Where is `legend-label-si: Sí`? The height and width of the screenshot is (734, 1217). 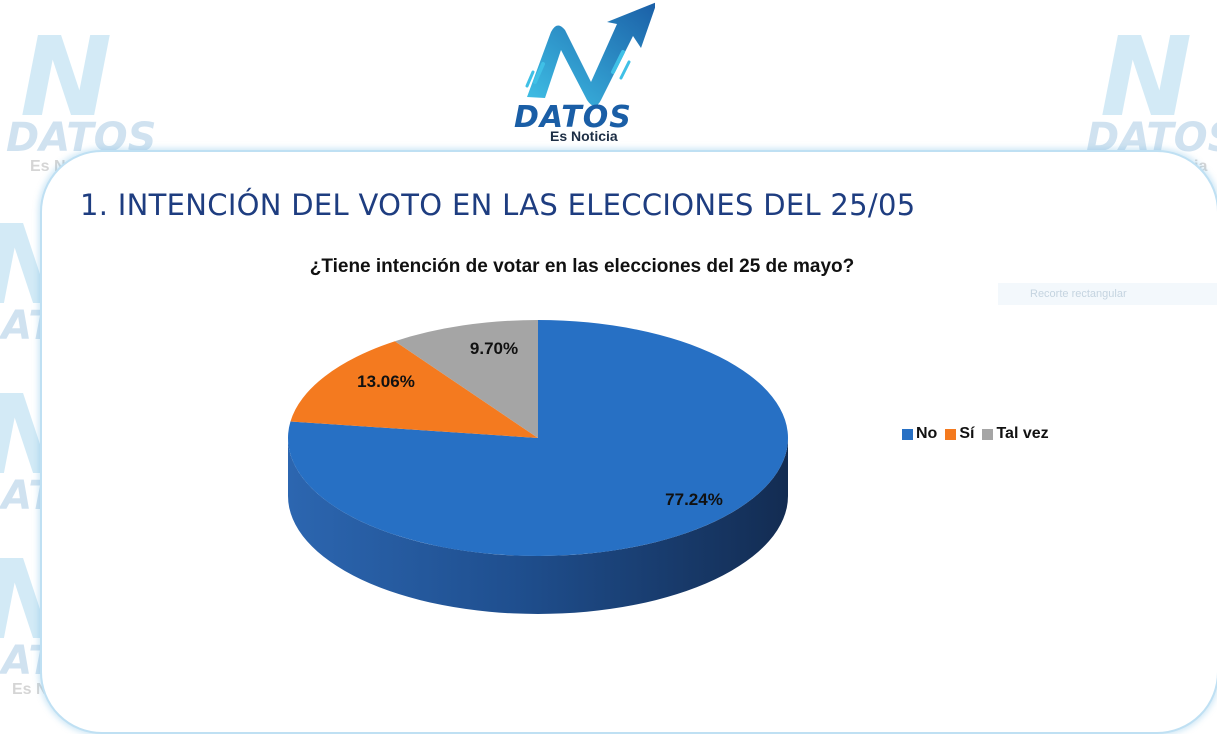
legend-label-si: Sí is located at coordinates (967, 433).